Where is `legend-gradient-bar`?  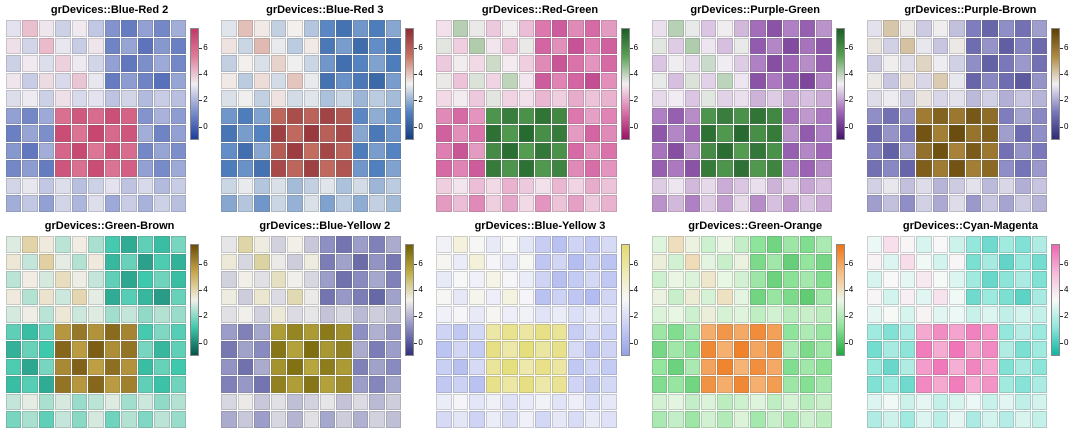 legend-gradient-bar is located at coordinates (1055, 84).